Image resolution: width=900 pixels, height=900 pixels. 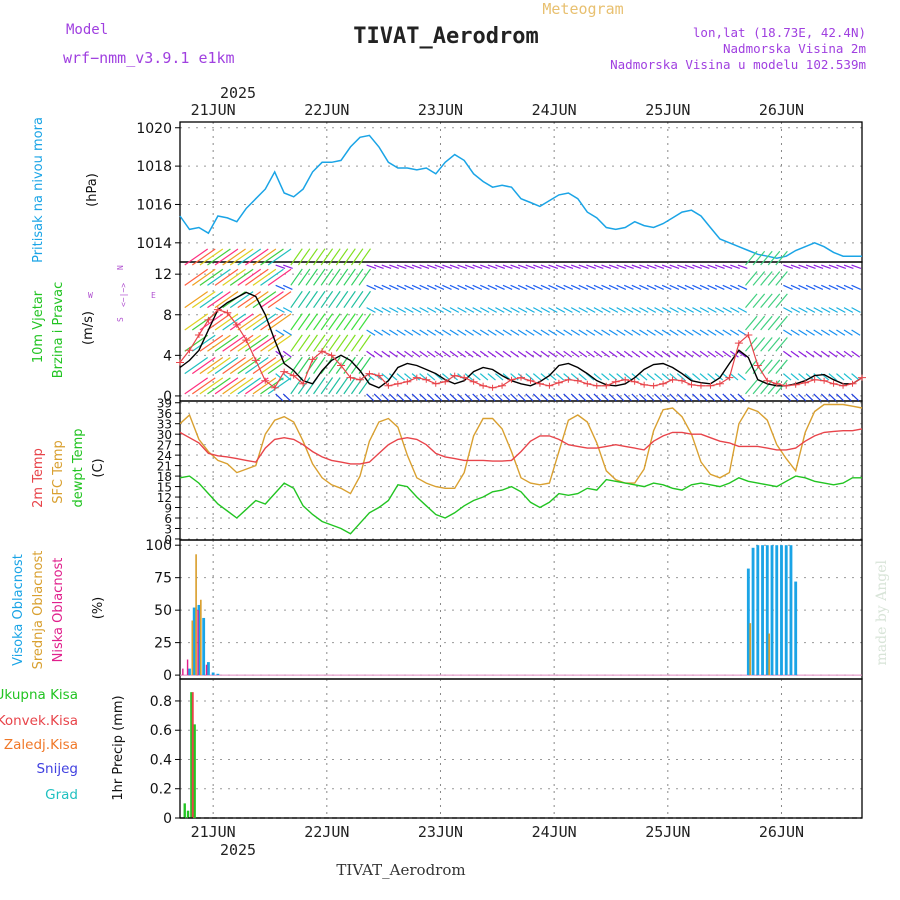 What do you see at coordinates (213, 832) in the screenshot?
I see `bottom-day-label: 21JUN` at bounding box center [213, 832].